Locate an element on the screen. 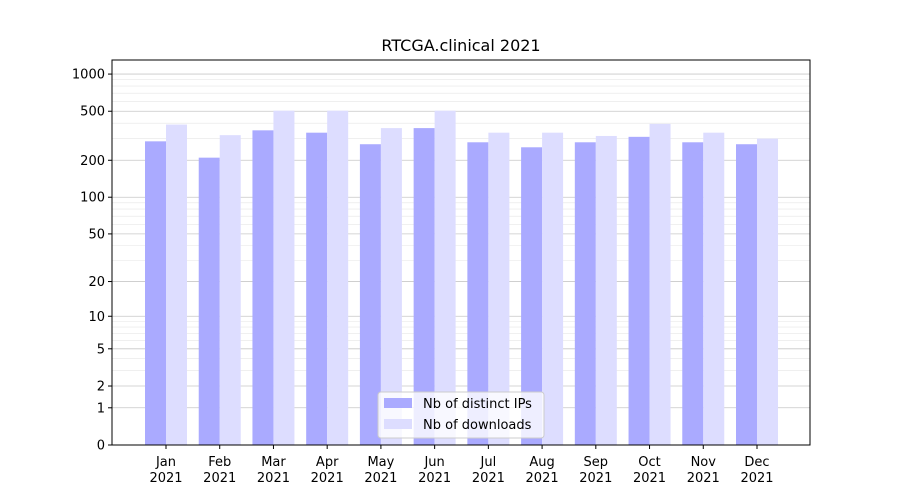 Image resolution: width=900 pixels, height=500 pixels. y-tick-label: 50 is located at coordinates (96, 234).